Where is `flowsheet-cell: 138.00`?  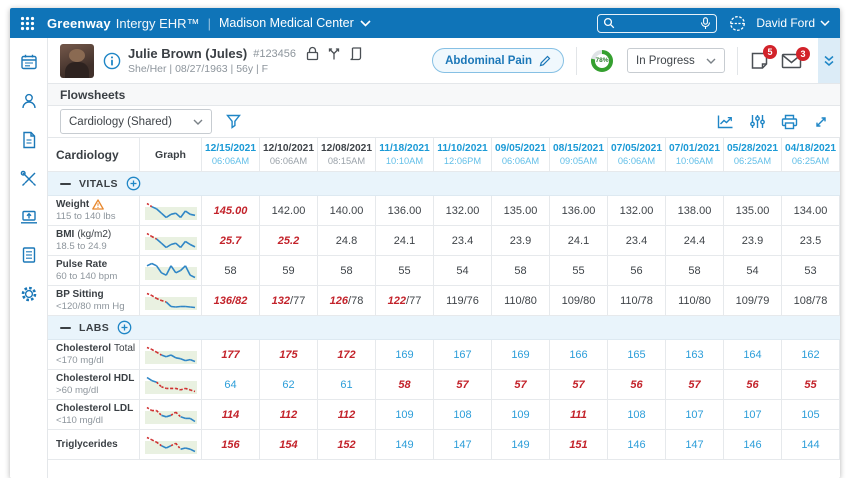
flowsheet-cell: 138.00 is located at coordinates (695, 210).